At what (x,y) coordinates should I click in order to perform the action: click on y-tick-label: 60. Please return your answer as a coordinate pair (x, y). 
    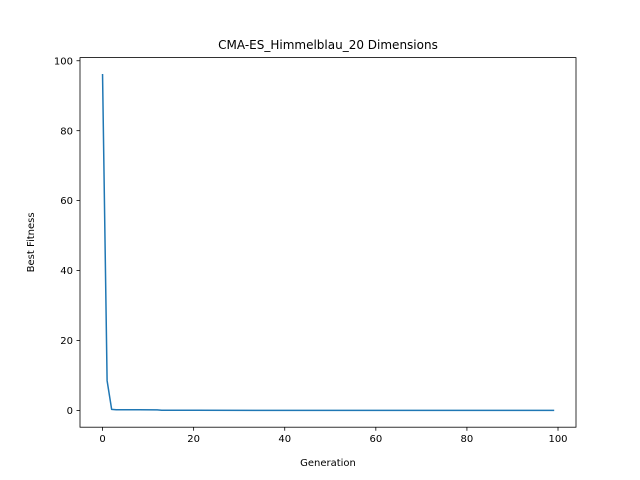
    Looking at the image, I should click on (66, 201).